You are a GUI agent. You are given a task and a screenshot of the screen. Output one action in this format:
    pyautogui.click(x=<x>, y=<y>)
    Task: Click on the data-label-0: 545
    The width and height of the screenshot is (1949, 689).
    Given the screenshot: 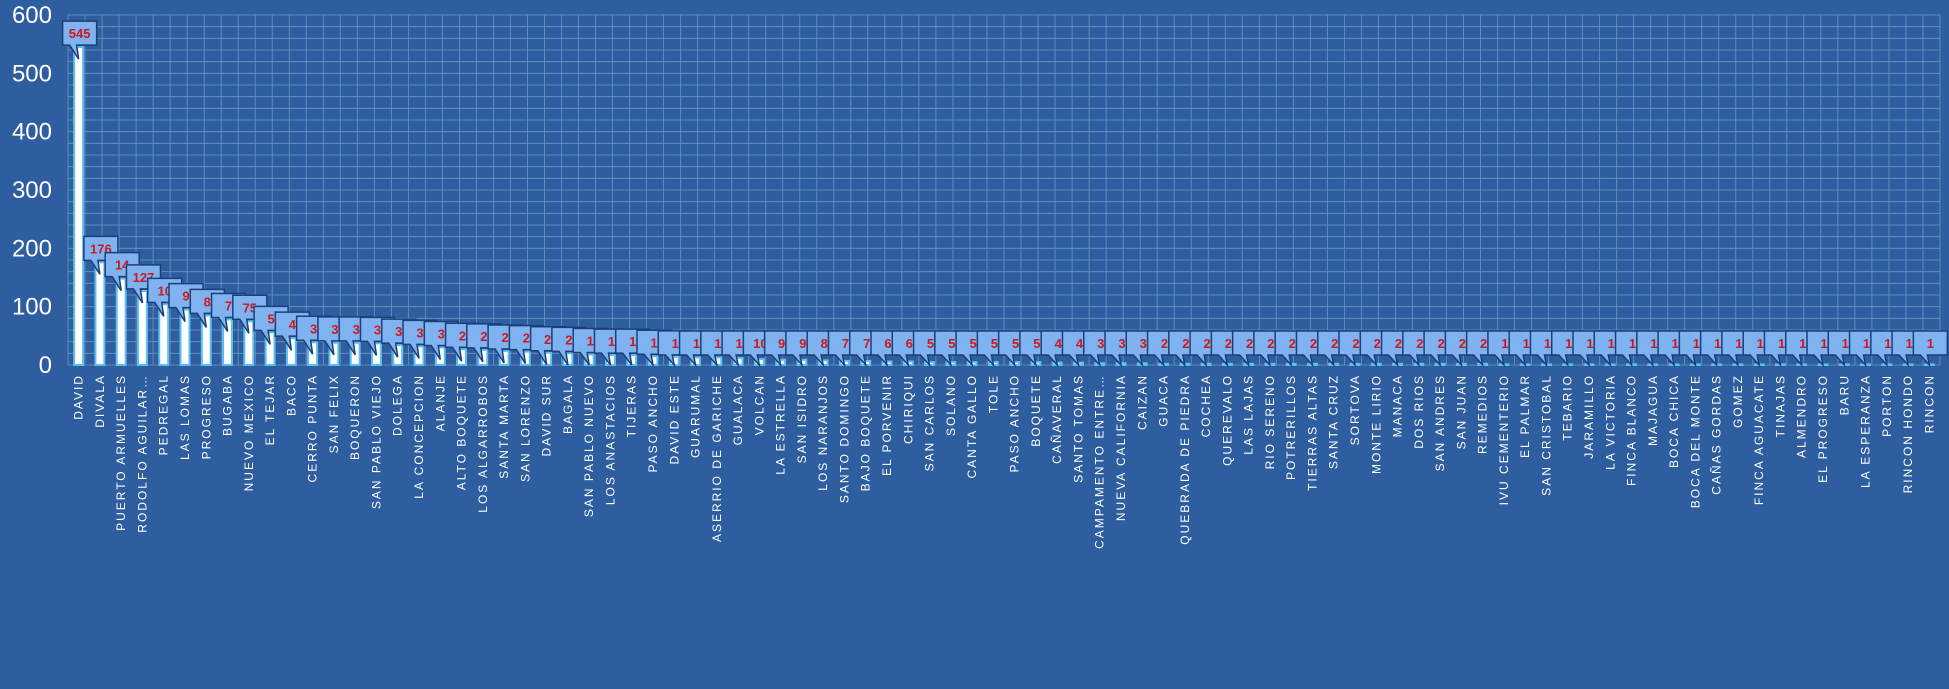 What is the action you would take?
    pyautogui.click(x=80, y=33)
    